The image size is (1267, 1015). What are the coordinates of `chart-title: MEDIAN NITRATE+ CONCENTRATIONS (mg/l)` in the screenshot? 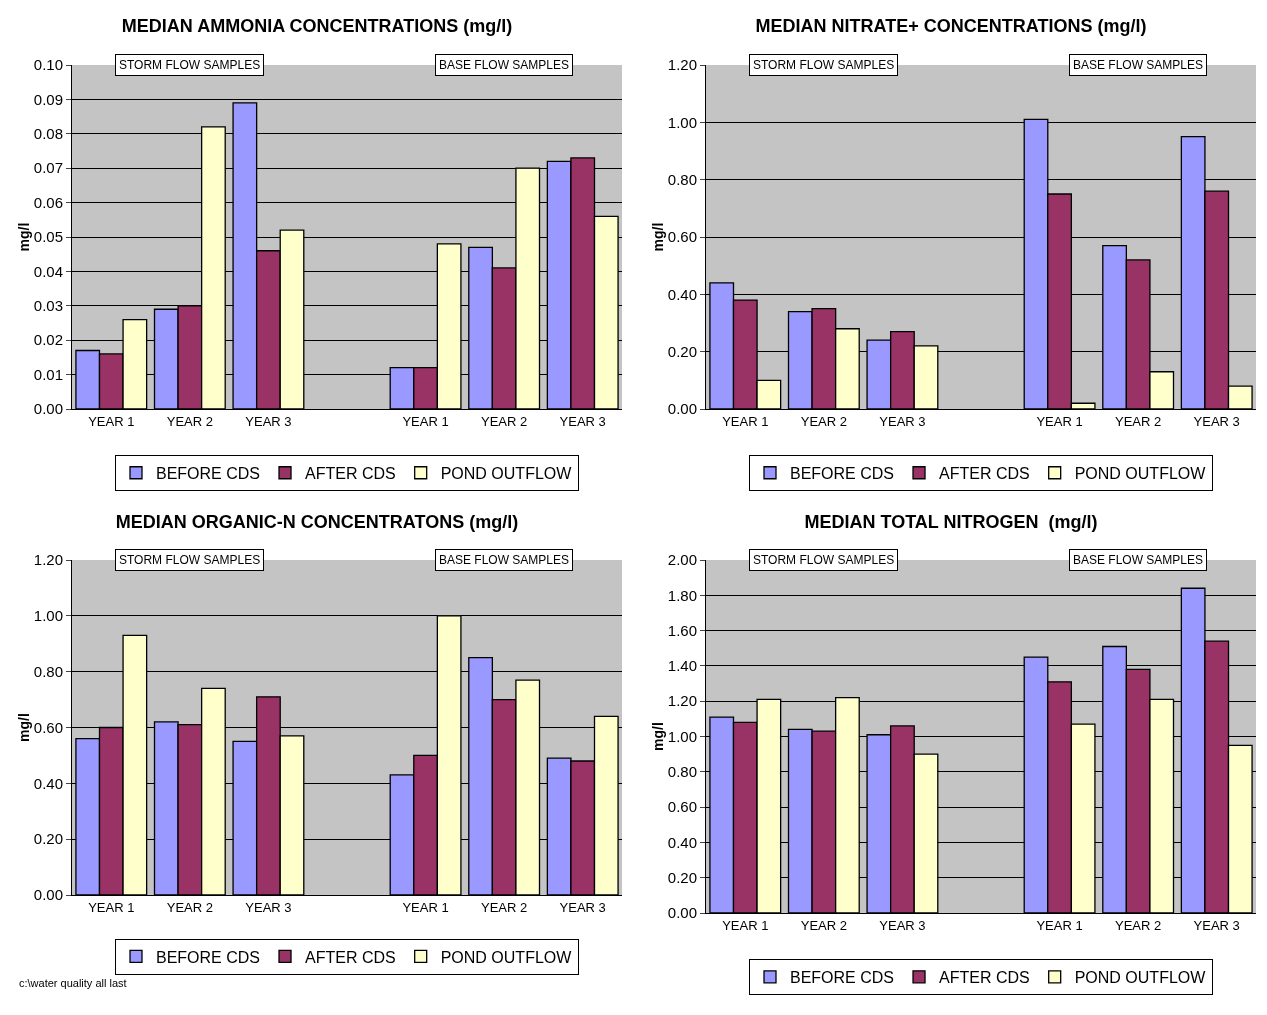 It's located at (951, 26).